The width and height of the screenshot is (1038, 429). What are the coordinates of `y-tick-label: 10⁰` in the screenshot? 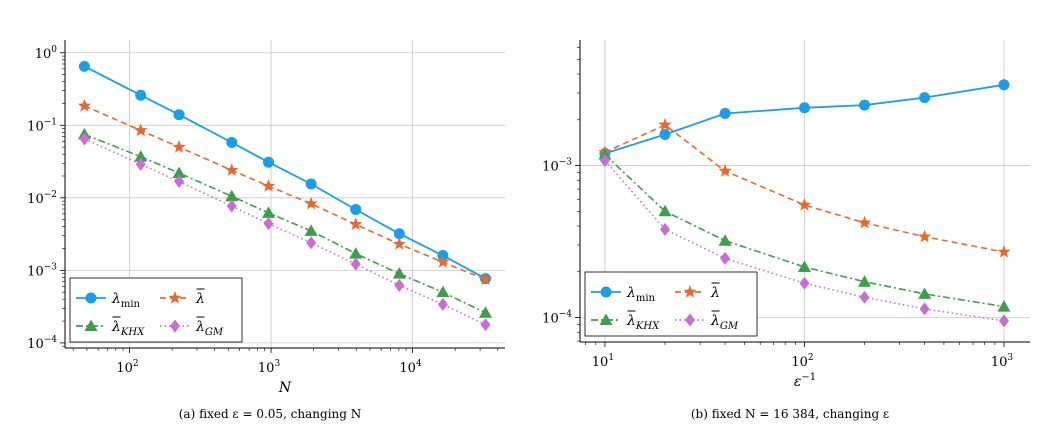 It's located at (46, 53).